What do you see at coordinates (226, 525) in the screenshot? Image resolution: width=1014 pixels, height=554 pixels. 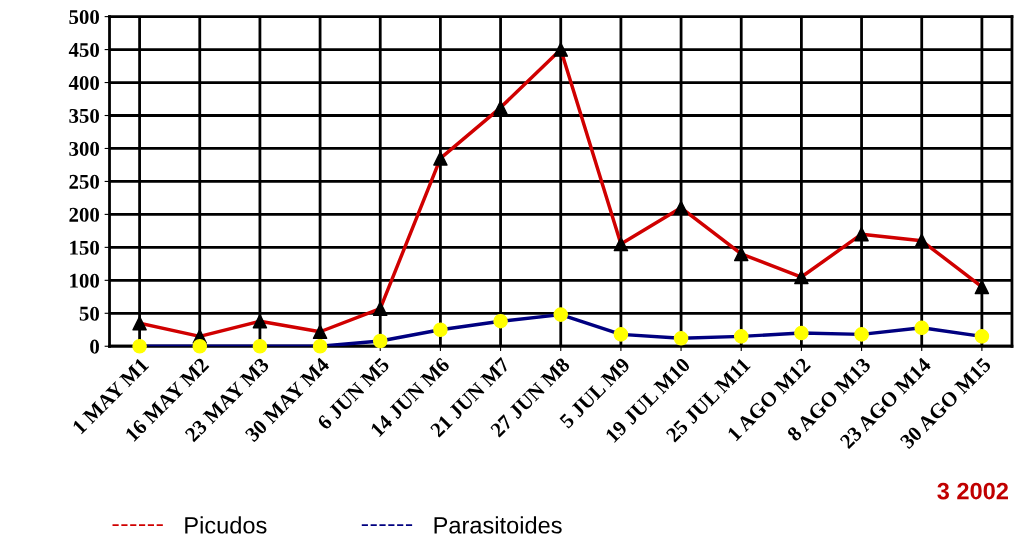 I see `legend-label: Picudos` at bounding box center [226, 525].